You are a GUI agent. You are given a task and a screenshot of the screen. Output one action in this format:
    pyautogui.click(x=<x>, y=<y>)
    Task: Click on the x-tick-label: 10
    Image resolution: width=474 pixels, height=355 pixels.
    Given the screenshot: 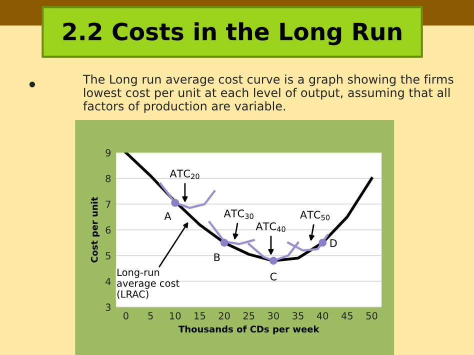 What is the action you would take?
    pyautogui.click(x=175, y=316)
    